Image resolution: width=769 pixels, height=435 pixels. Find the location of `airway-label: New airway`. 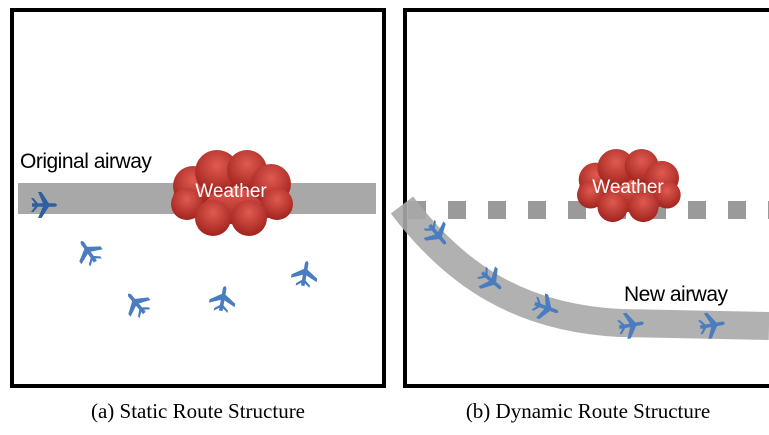

airway-label: New airway is located at coordinates (676, 294).